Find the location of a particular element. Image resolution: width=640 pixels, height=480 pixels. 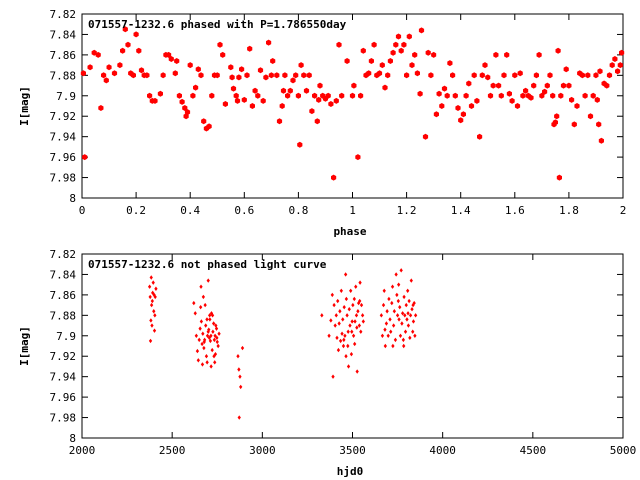

x-tick-label: 0.2 is located at coordinates (136, 210).